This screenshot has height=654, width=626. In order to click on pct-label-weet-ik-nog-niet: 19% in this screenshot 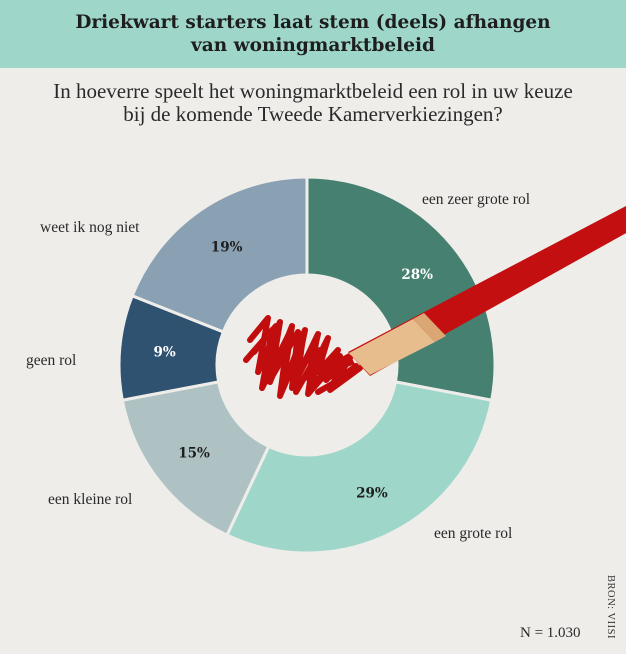, I will do `click(227, 248)`.